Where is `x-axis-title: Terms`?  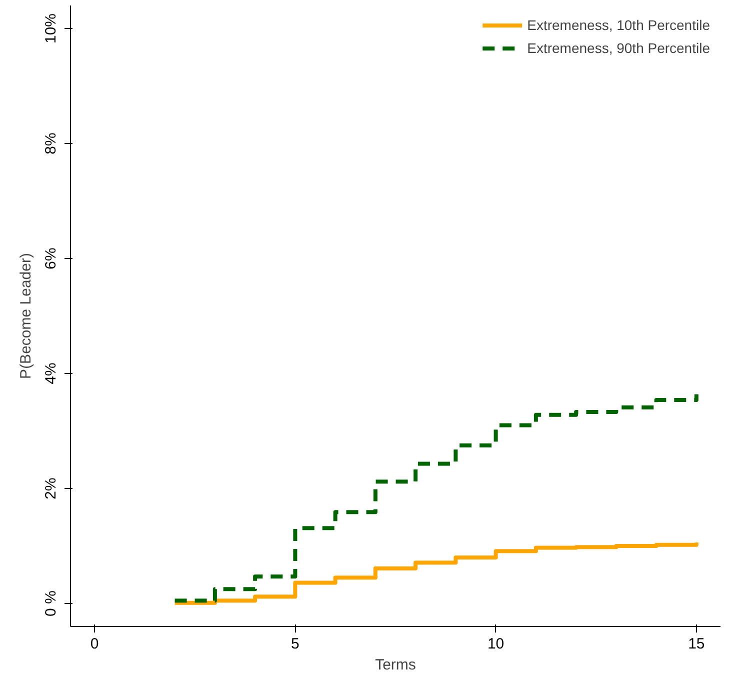
x-axis-title: Terms is located at coordinates (395, 665).